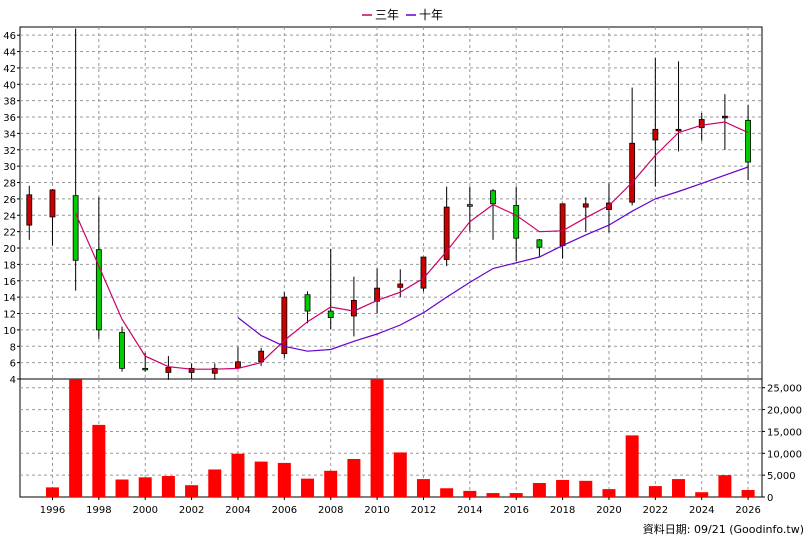  Describe the element at coordinates (784, 389) in the screenshot. I see `volume-y-tick-label-25000: 25,000` at that location.